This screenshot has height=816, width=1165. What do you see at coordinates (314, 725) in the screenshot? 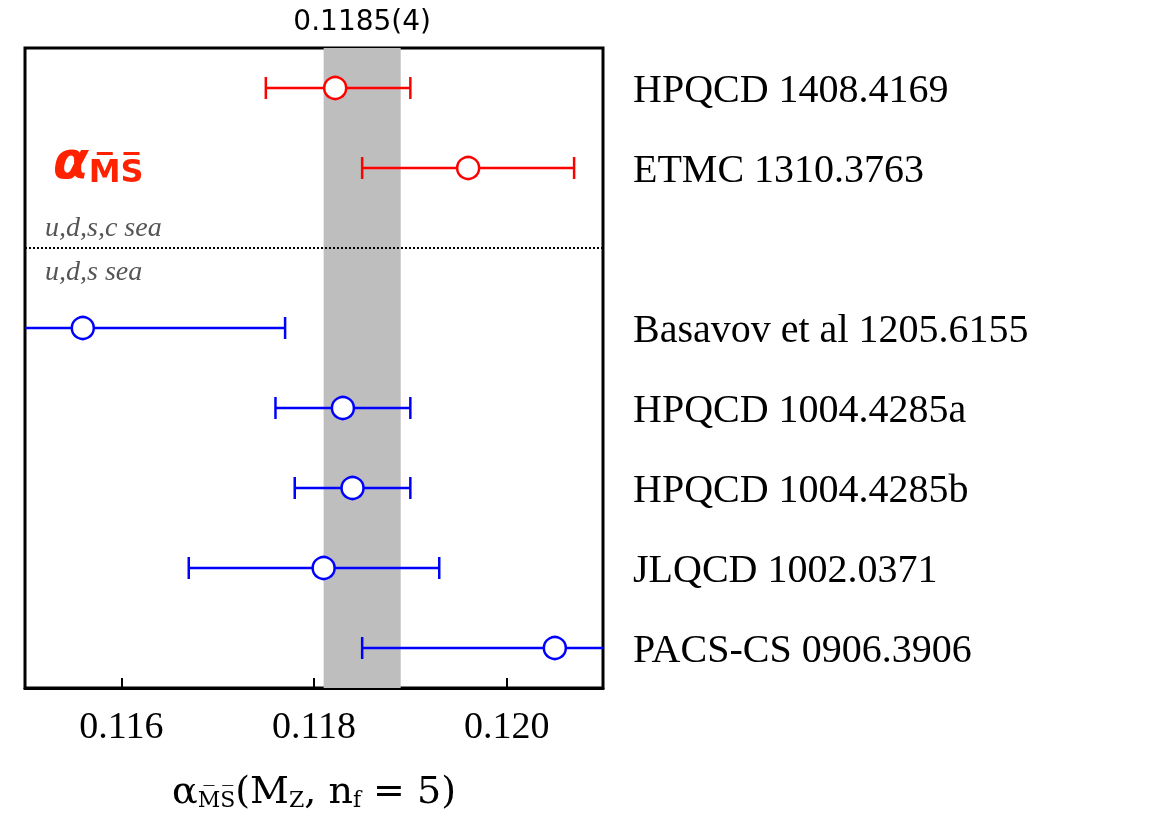
I see `x-tick-label: 0.118` at bounding box center [314, 725].